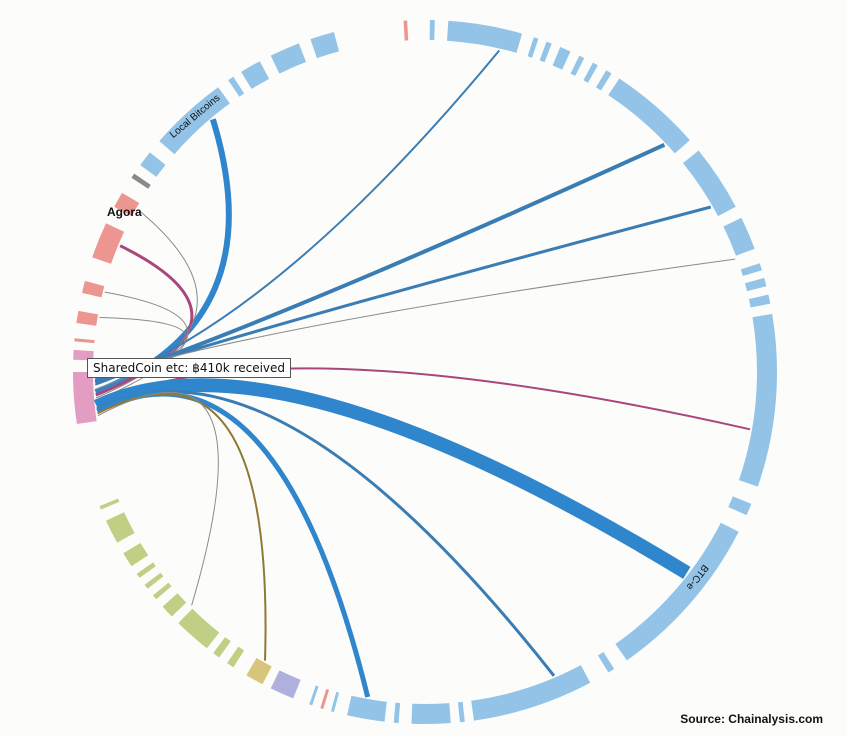 This screenshot has width=847, height=736. Describe the element at coordinates (325, 698) in the screenshot. I see `arc-market-bottom` at that location.